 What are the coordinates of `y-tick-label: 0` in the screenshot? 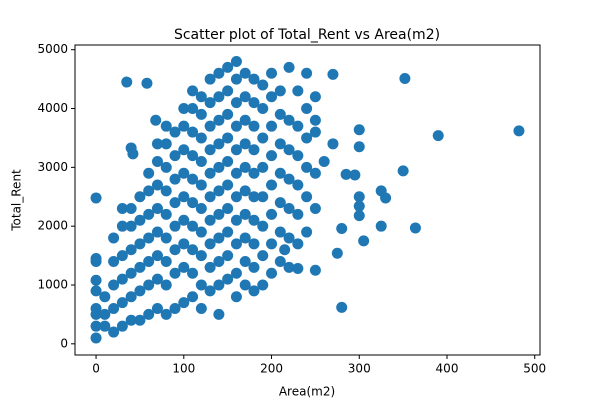 It's located at (64, 343).